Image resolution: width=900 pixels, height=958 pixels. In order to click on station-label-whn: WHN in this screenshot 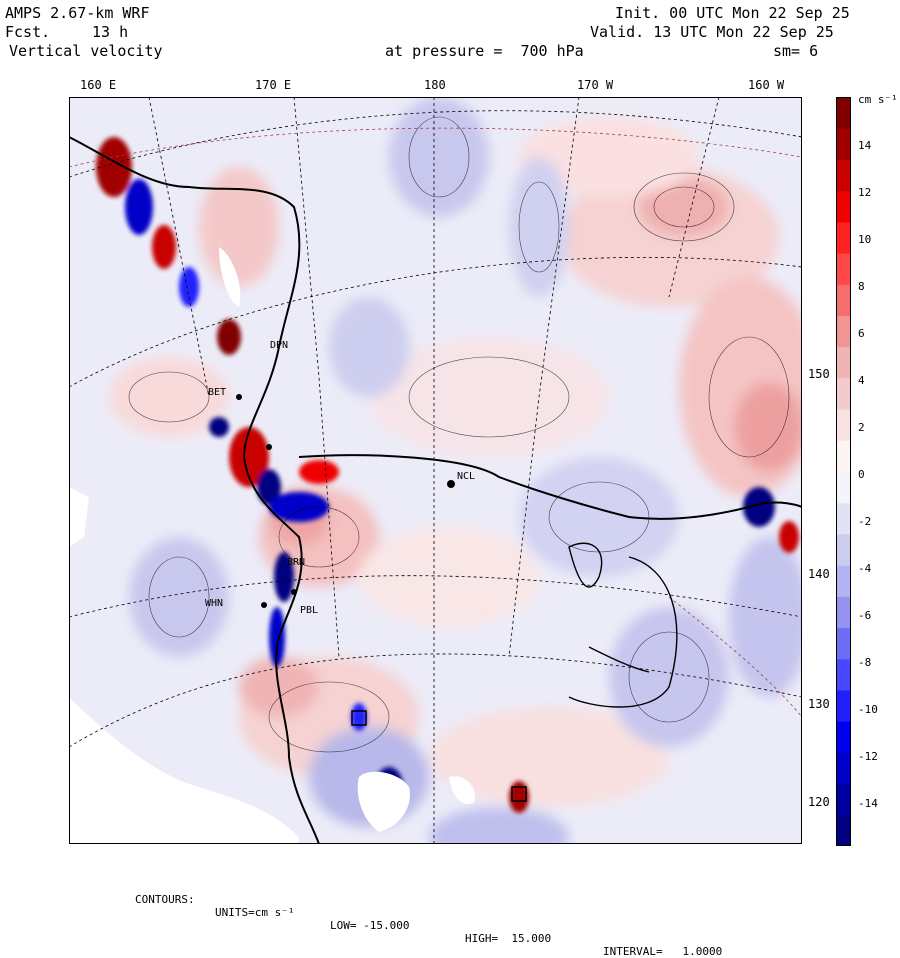, I will do `click(214, 603)`.